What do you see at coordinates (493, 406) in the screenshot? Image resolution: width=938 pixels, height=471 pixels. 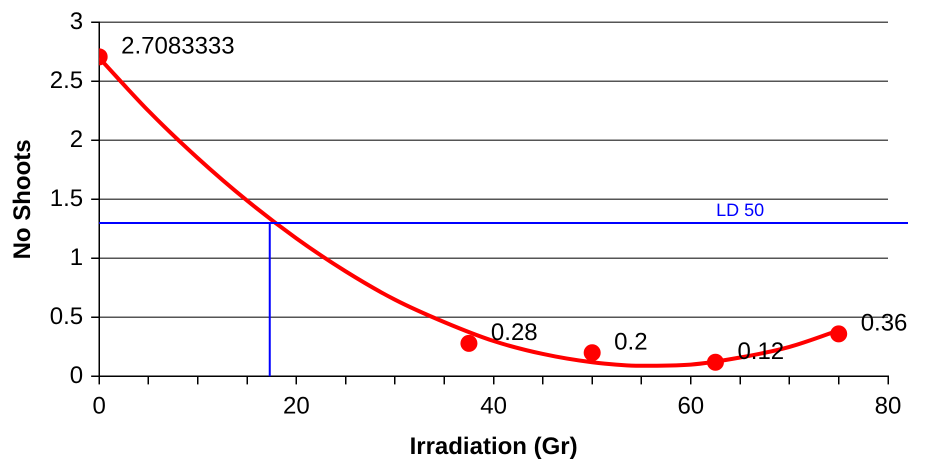 I see `x-tick-label: 40` at bounding box center [493, 406].